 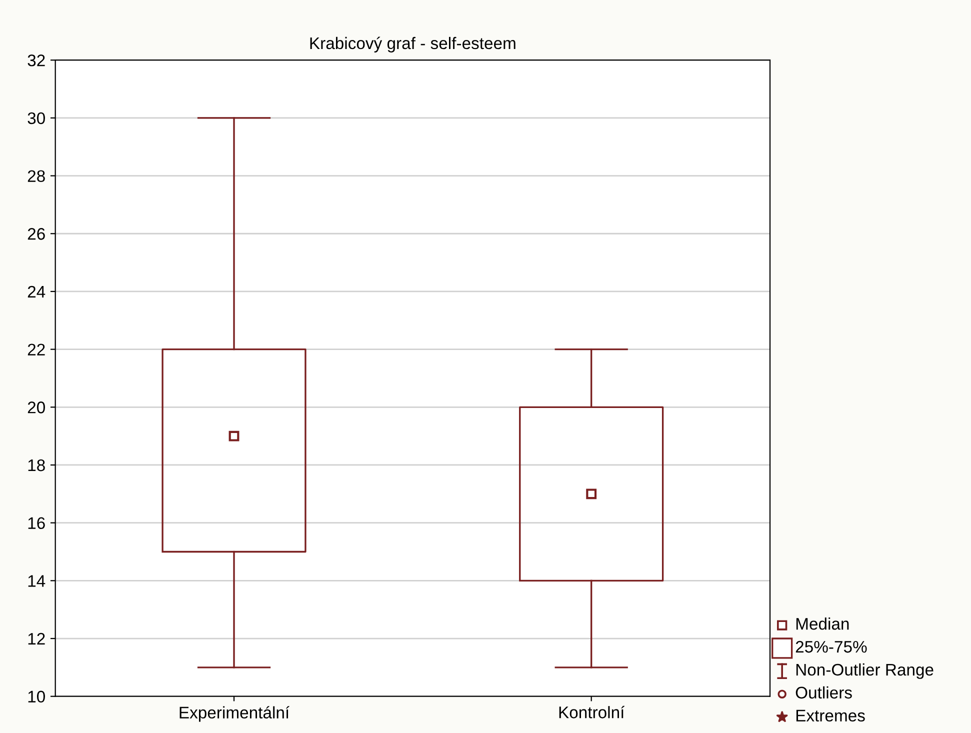 I want to click on y-tick-label: 28, so click(x=36, y=176).